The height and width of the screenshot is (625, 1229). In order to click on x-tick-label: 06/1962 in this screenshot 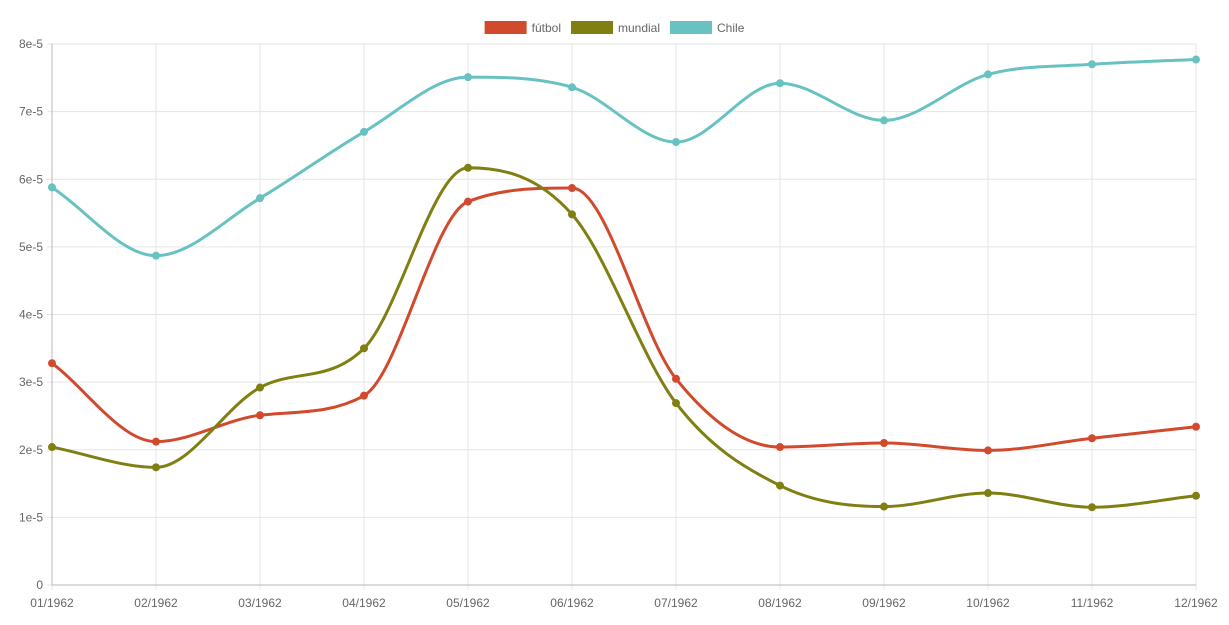, I will do `click(572, 603)`.